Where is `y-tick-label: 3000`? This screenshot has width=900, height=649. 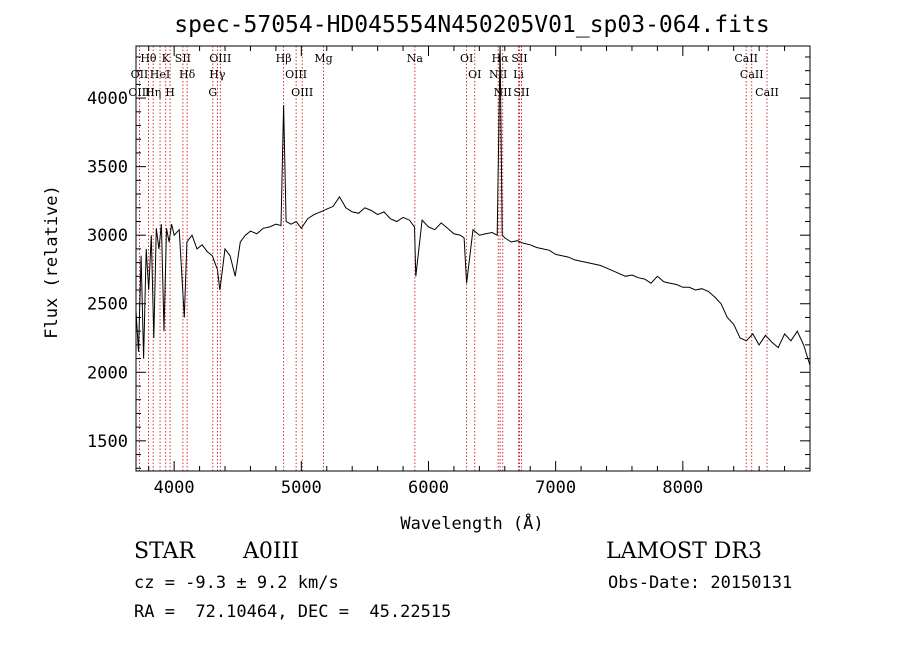 y-tick-label: 3000 is located at coordinates (107, 236).